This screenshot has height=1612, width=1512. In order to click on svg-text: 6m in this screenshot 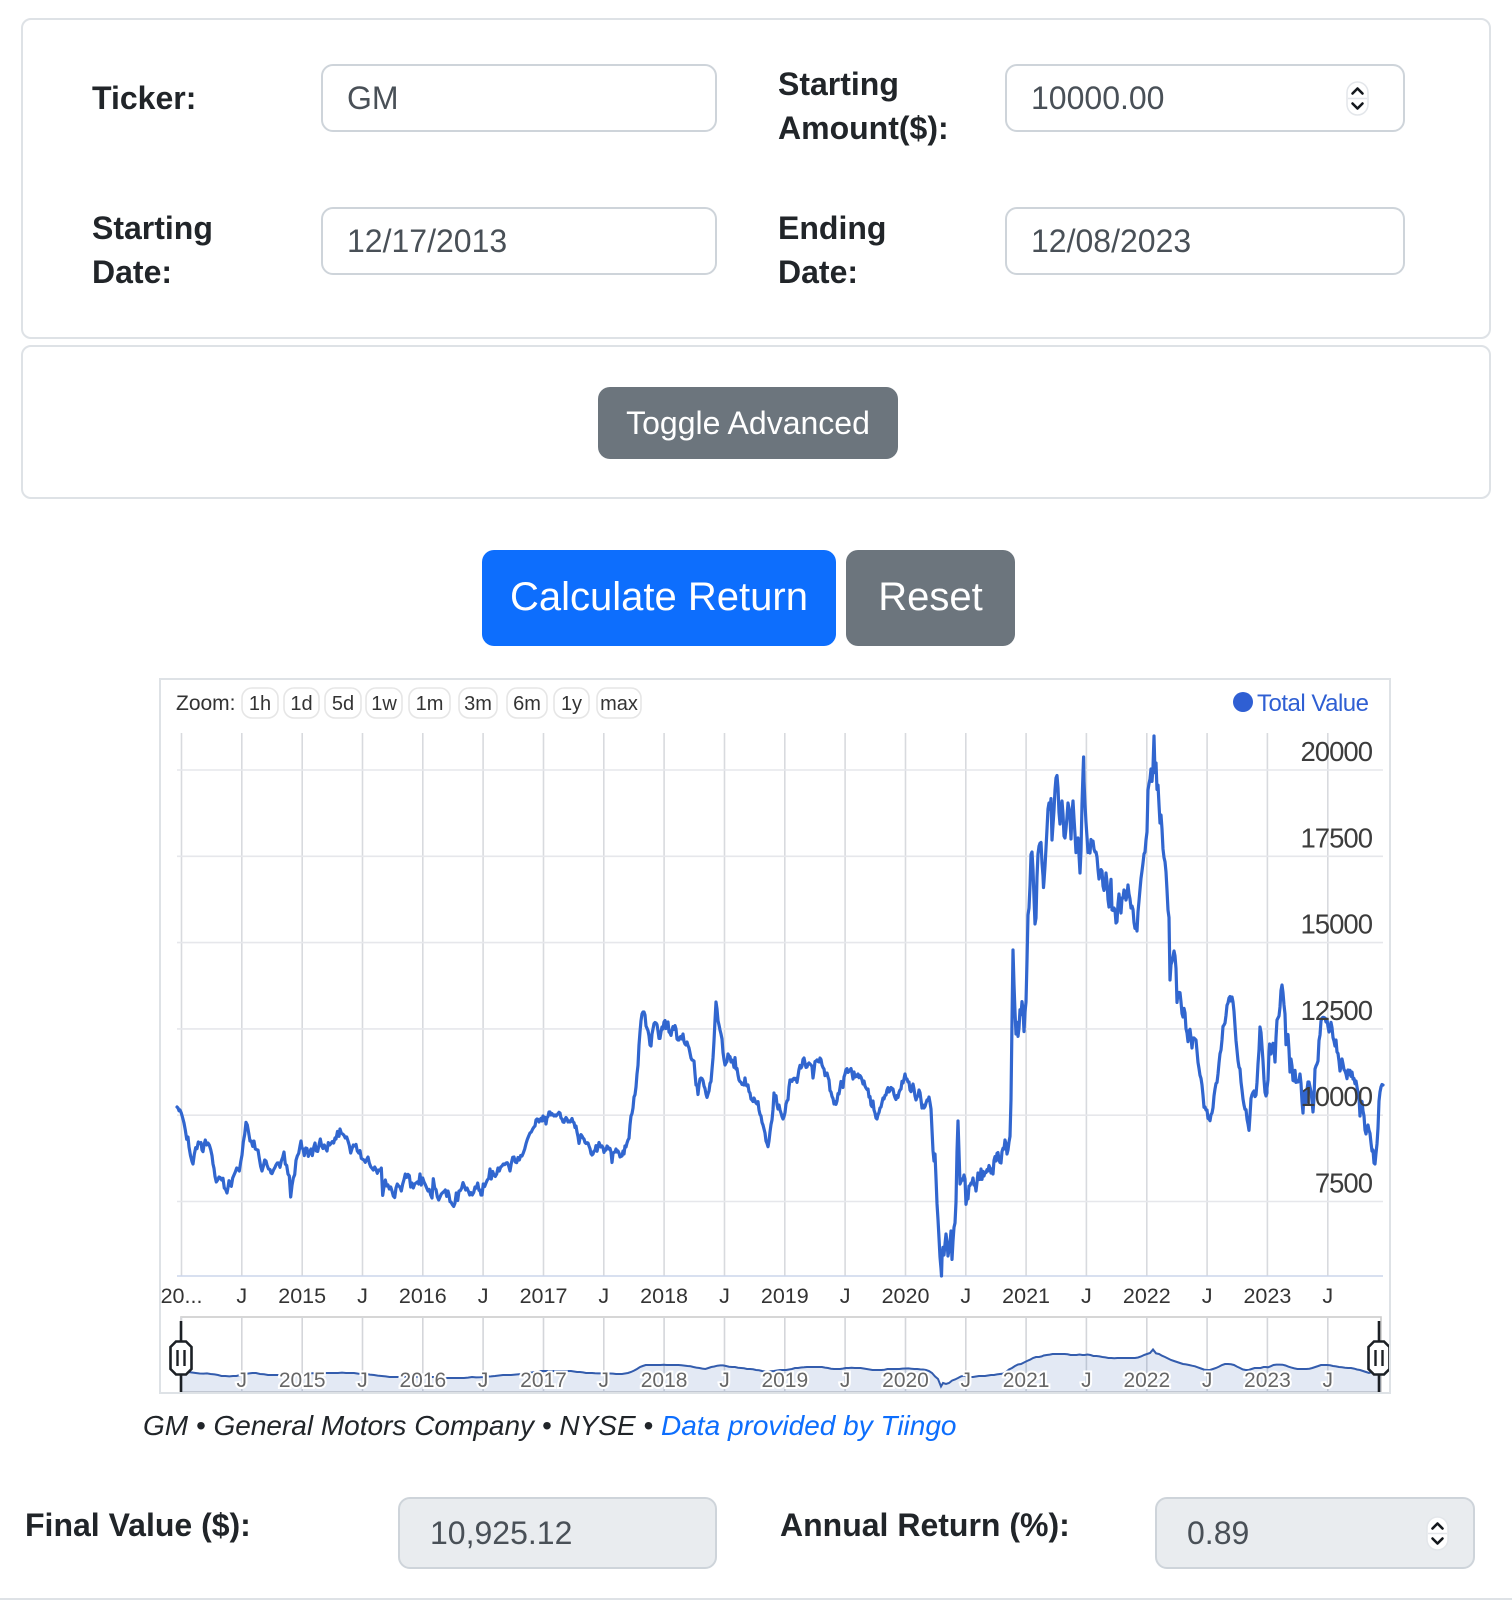, I will do `click(527, 704)`.